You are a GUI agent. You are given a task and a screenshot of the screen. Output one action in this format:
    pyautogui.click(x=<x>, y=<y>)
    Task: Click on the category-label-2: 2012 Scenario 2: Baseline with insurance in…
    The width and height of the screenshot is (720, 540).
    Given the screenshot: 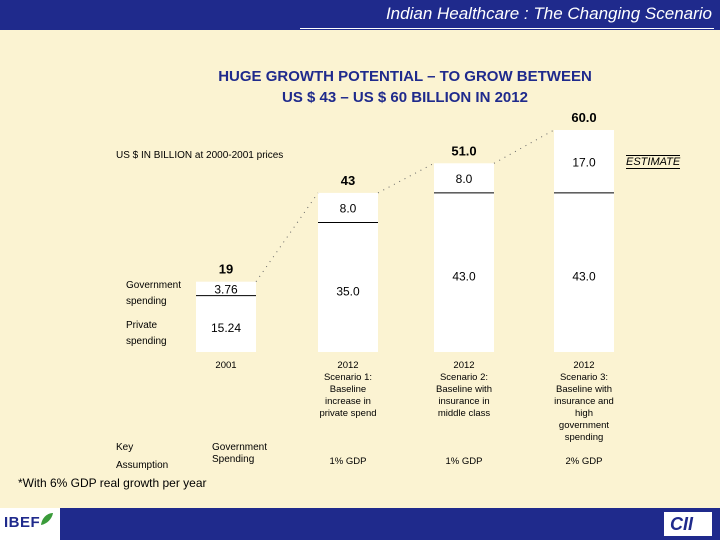 What is the action you would take?
    pyautogui.click(x=464, y=389)
    